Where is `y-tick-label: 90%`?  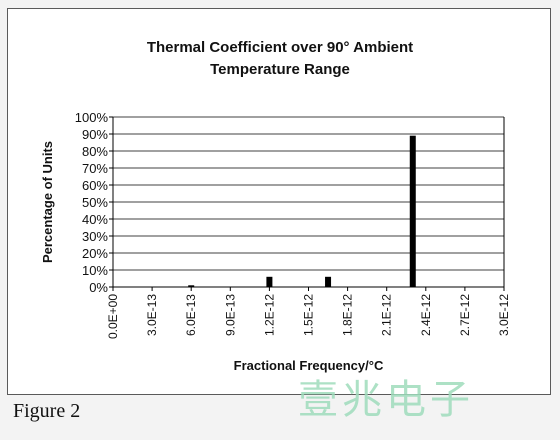
y-tick-label: 90% is located at coordinates (95, 134).